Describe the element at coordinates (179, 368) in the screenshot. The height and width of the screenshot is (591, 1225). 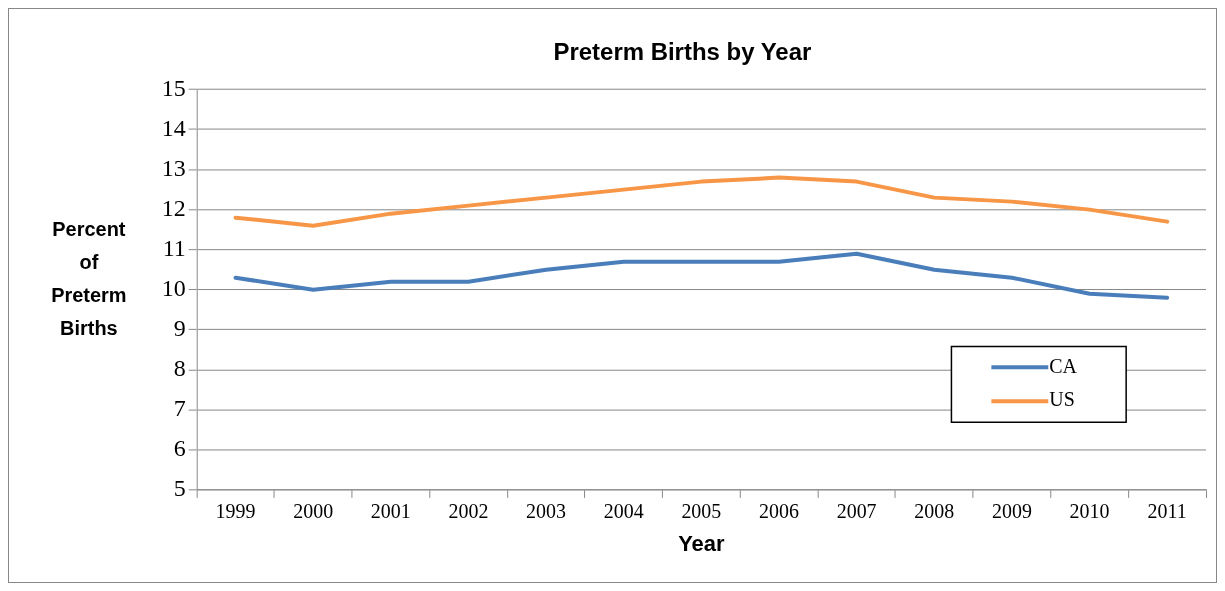
I see `y-tick-label: 8` at that location.